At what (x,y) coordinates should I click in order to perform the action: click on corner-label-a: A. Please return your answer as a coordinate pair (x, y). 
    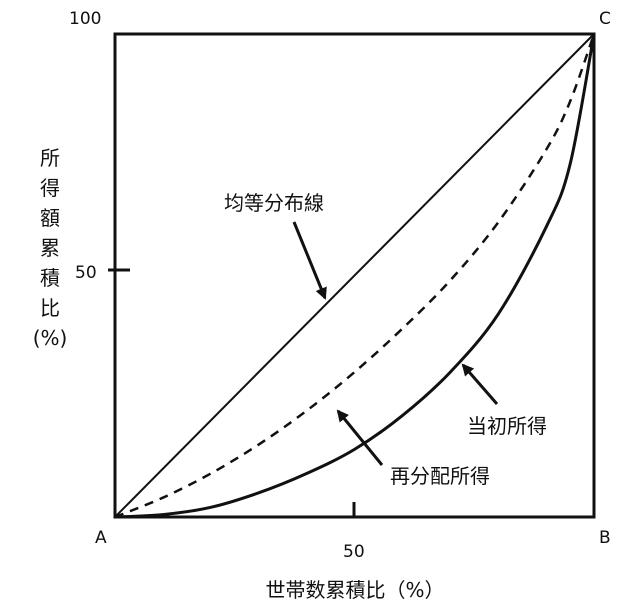
    Looking at the image, I should click on (101, 538).